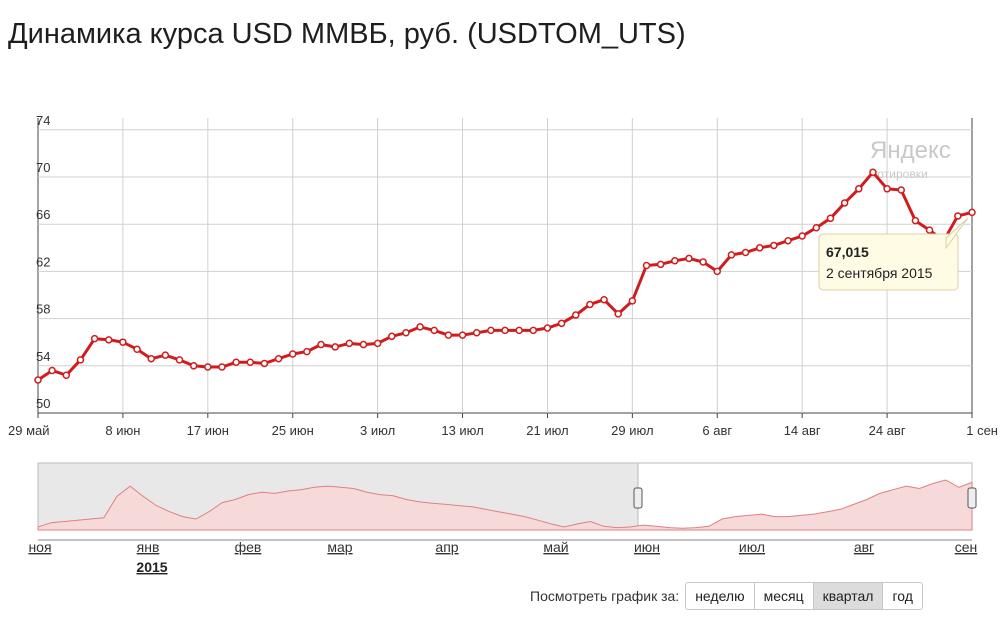 The width and height of the screenshot is (1000, 637). I want to click on y-tick-label: 50, so click(43, 403).